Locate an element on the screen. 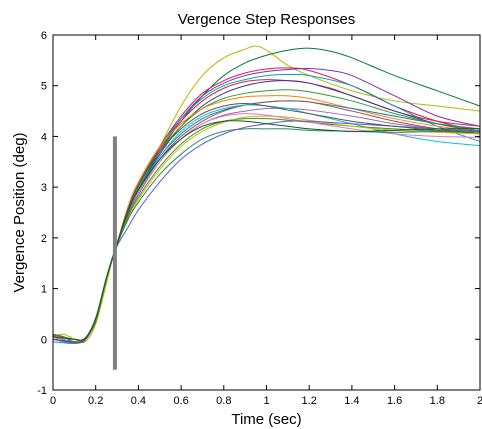  x-tick-label: 1.2 is located at coordinates (309, 401).